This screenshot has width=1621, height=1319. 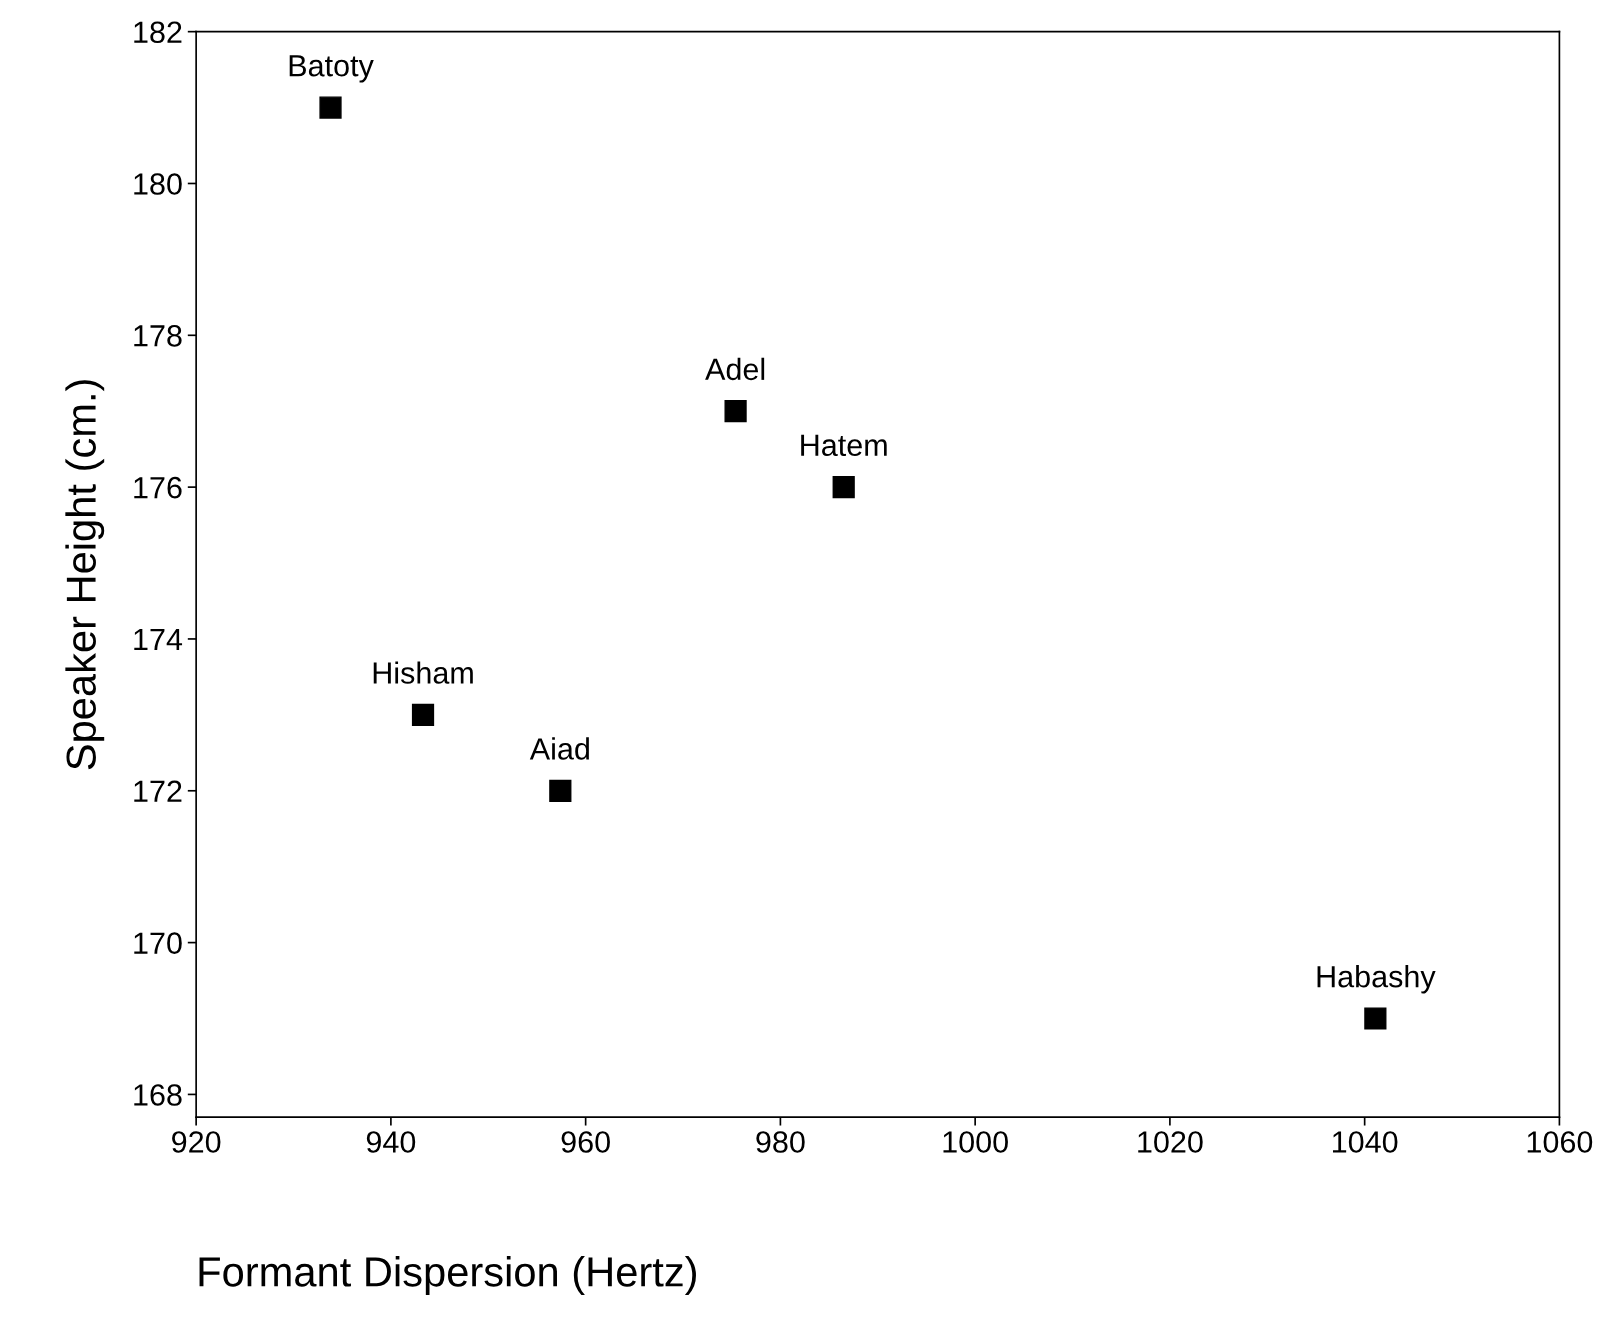 What do you see at coordinates (447, 1275) in the screenshot?
I see `x-axis-title: Formant Dispersion (Hertz)` at bounding box center [447, 1275].